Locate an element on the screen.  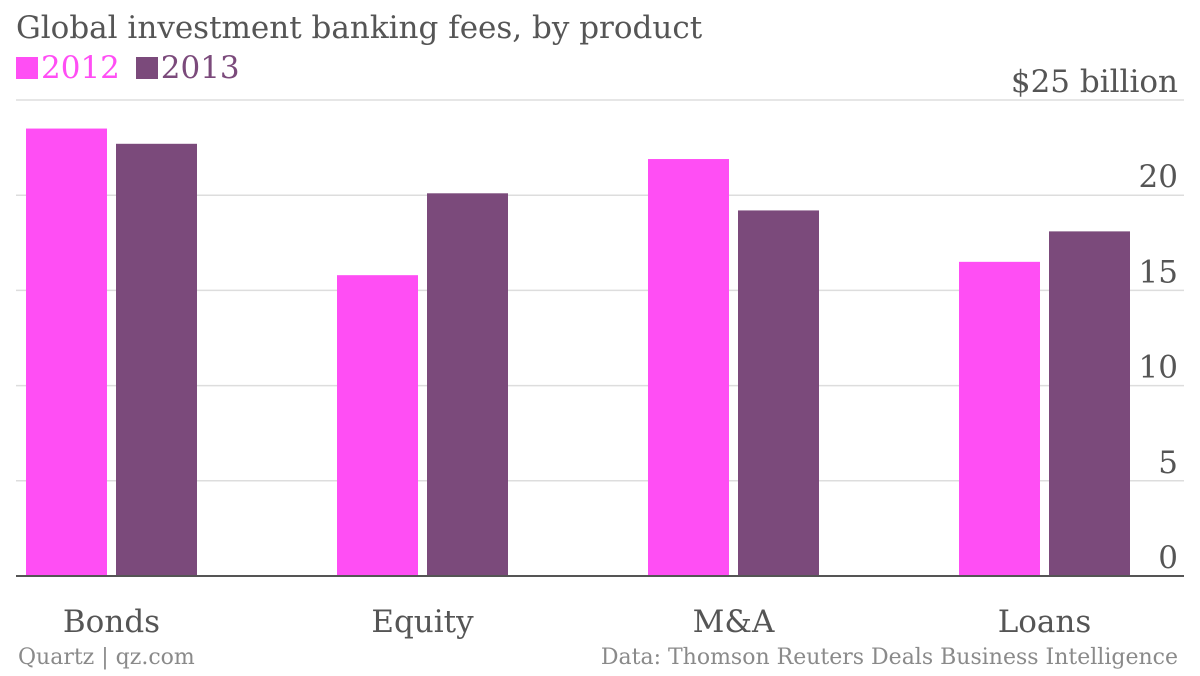
bar-2012-equity is located at coordinates (377, 425).